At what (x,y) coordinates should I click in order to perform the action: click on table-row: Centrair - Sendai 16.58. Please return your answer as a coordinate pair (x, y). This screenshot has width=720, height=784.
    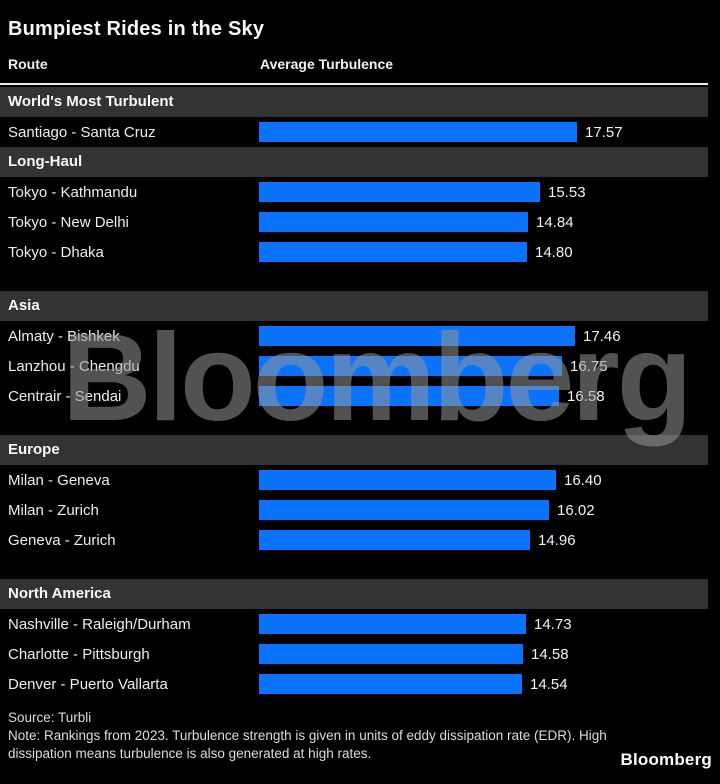
    Looking at the image, I should click on (360, 396).